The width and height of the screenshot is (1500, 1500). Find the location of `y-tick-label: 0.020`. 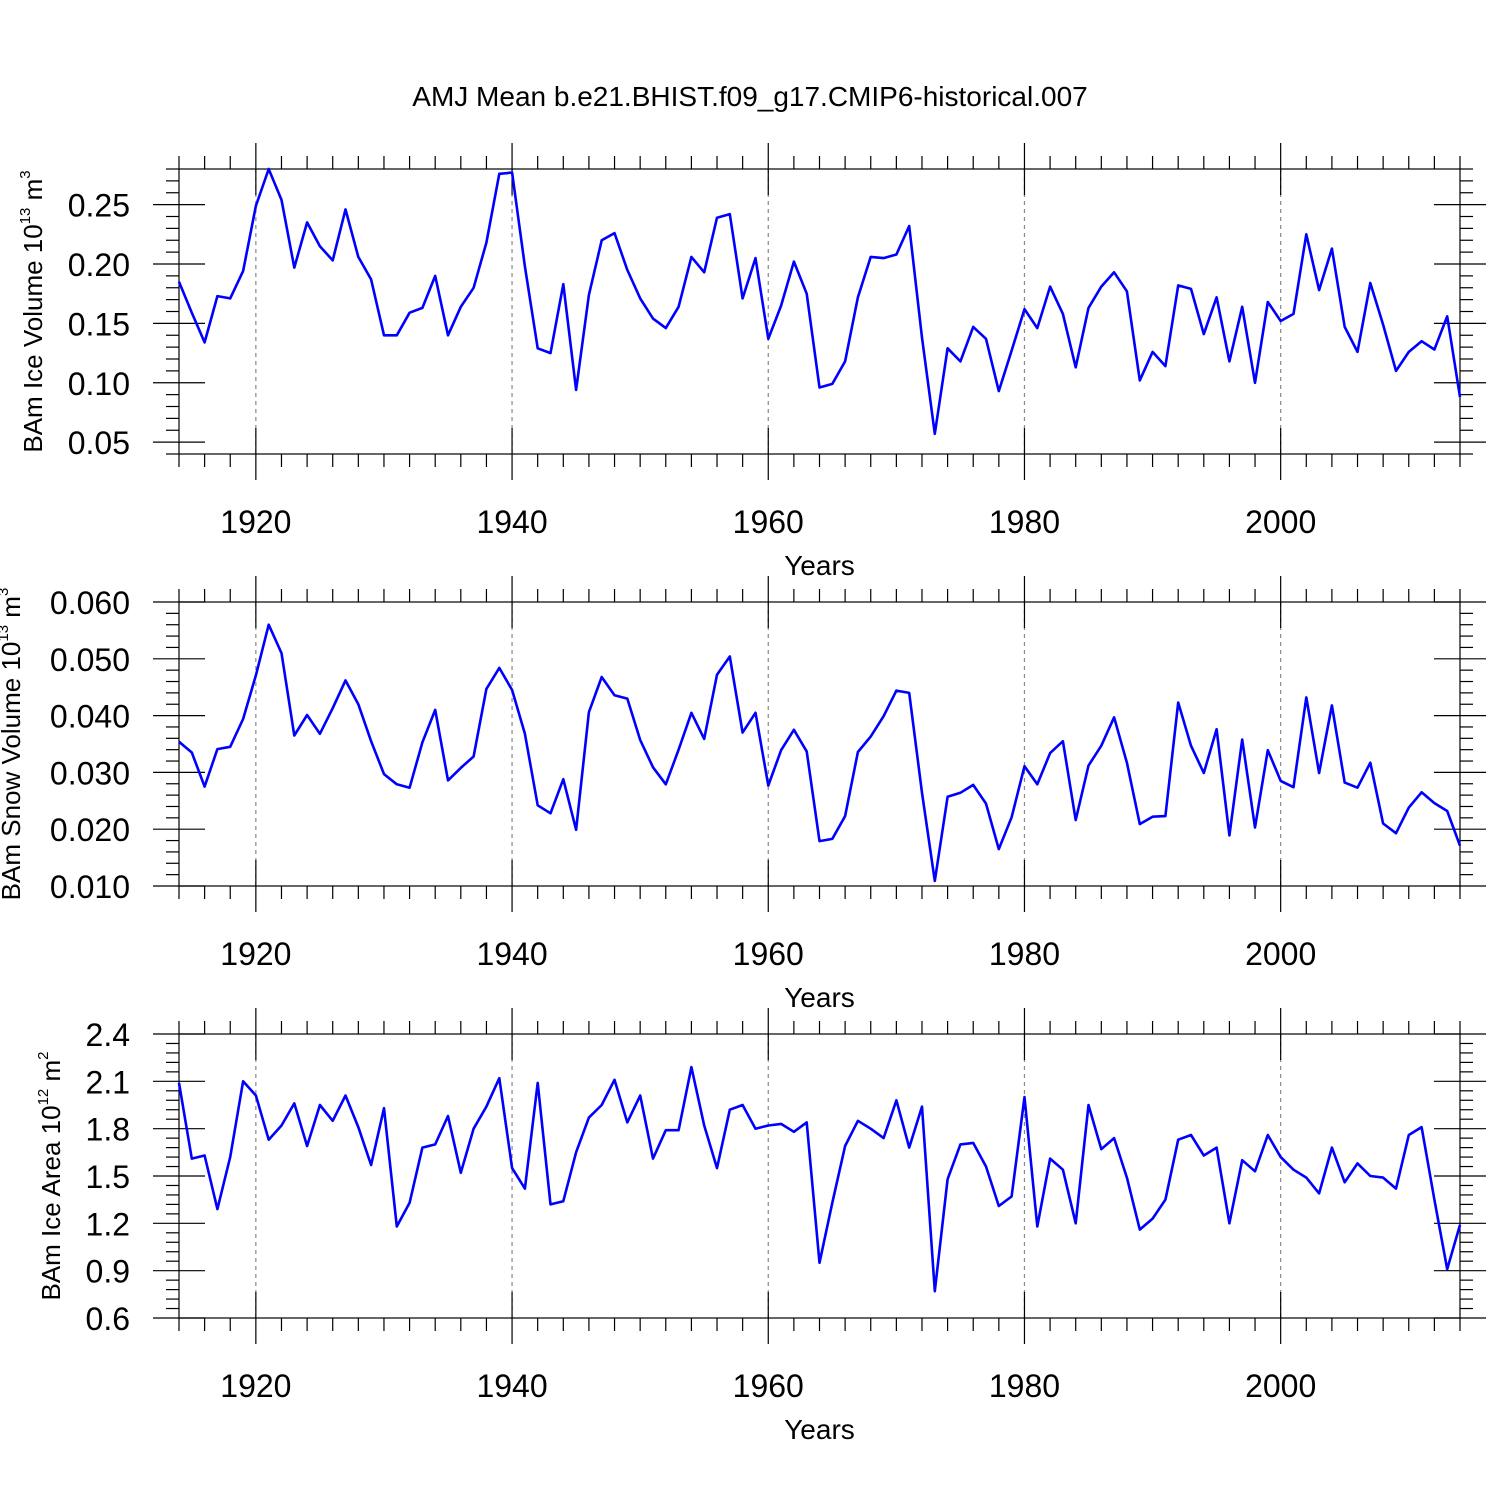

y-tick-label: 0.020 is located at coordinates (90, 830).